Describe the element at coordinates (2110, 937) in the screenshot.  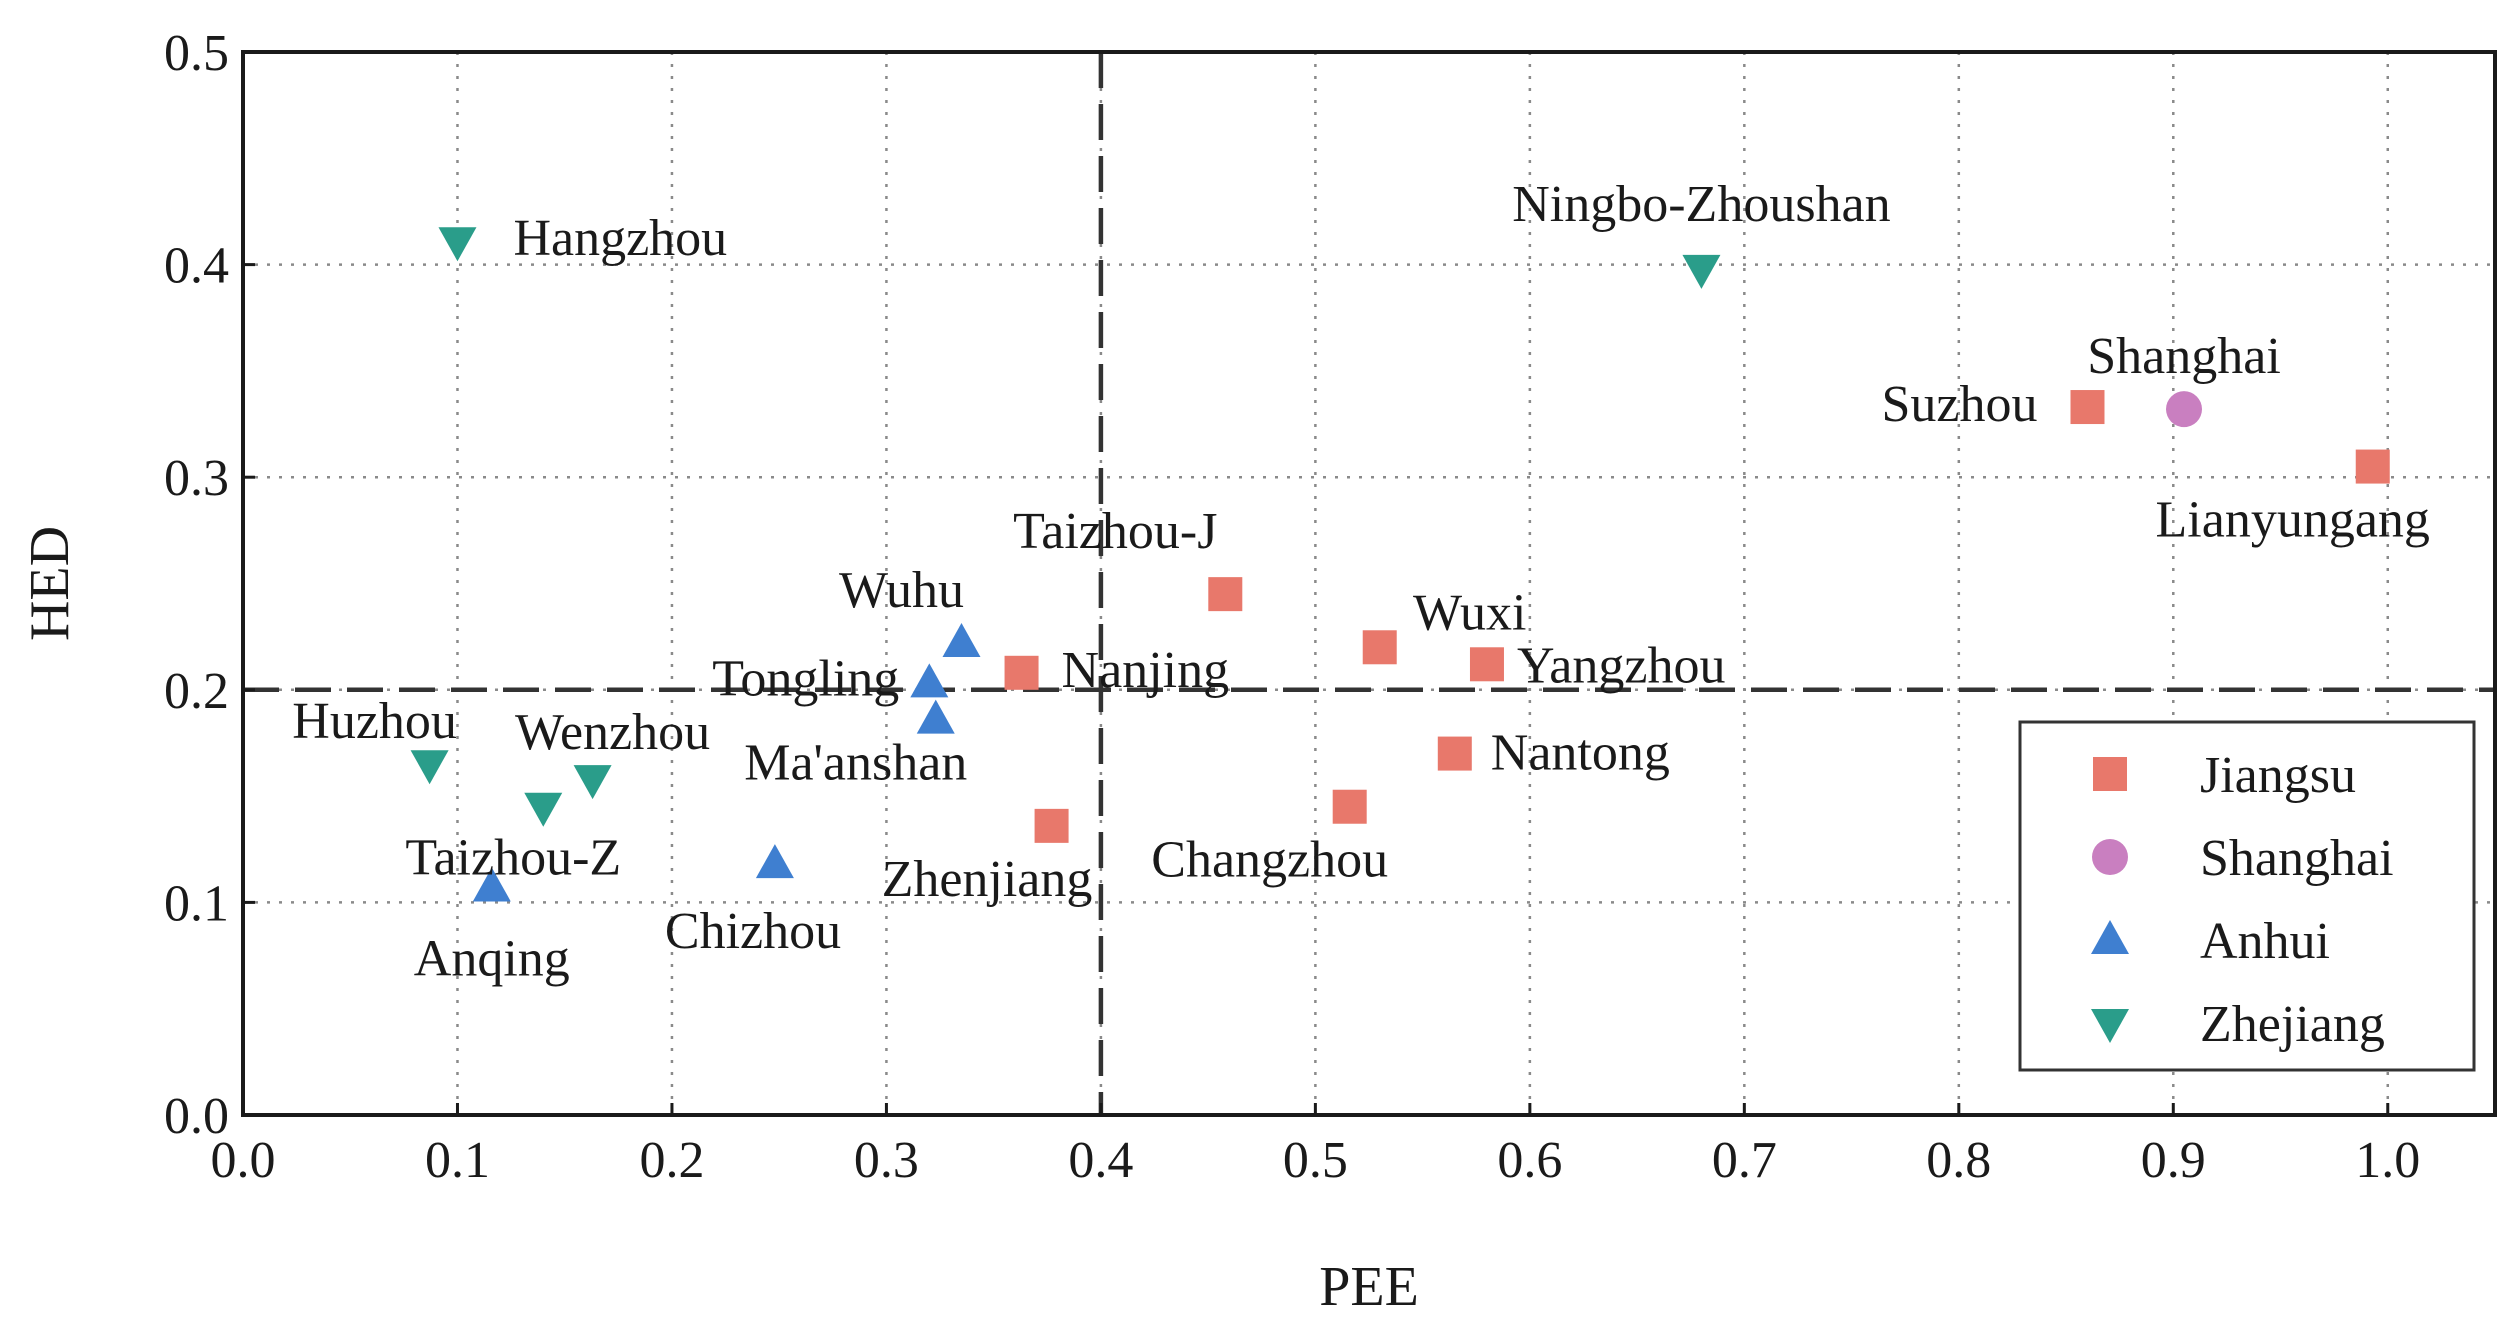
I see `legend-marker-anhui` at that location.